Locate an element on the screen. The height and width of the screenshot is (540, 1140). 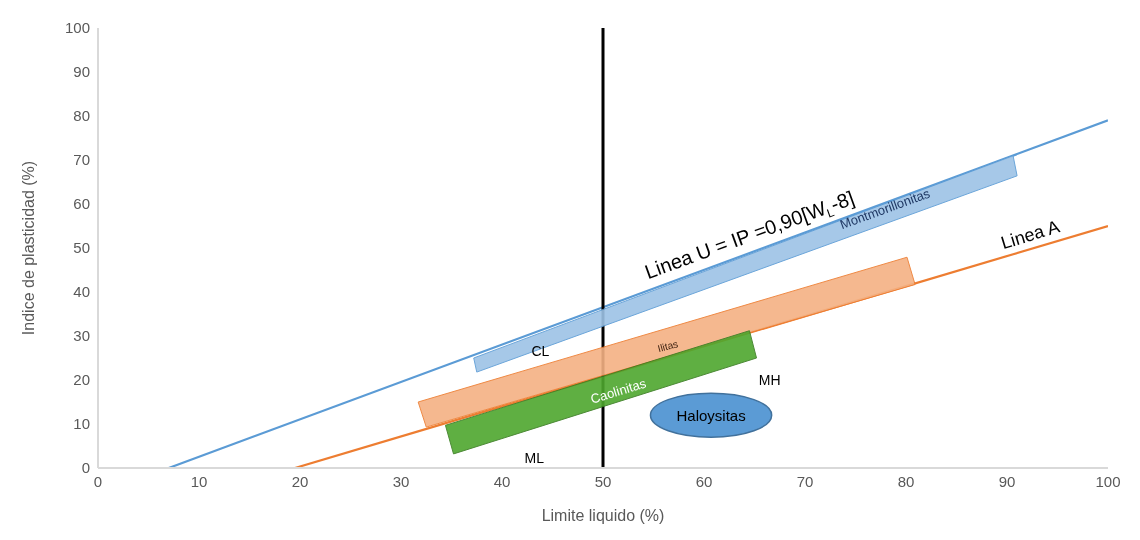
x-tick-label: 0 is located at coordinates (98, 481).